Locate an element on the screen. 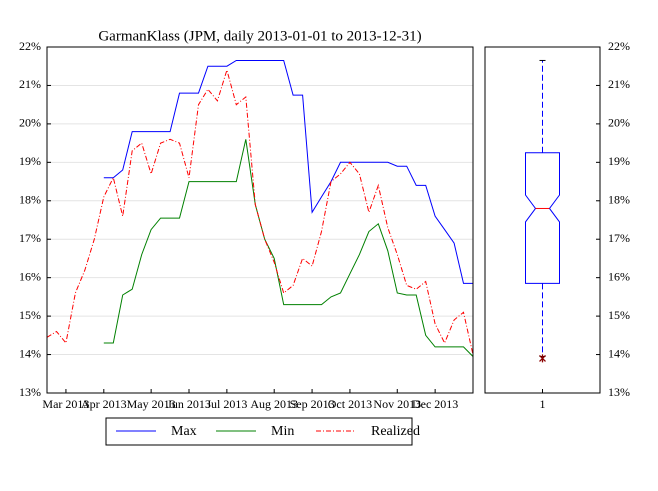  x-tick-label: Apr 2013 is located at coordinates (104, 404).